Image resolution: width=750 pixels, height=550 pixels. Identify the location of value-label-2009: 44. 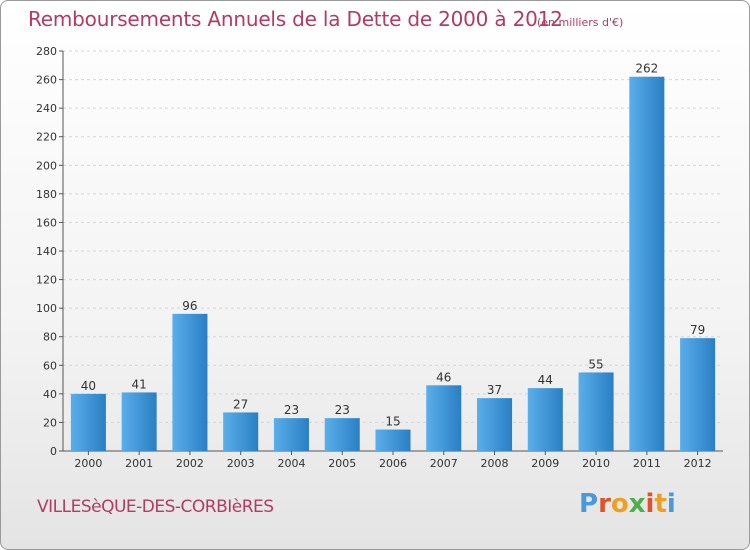
(545, 380).